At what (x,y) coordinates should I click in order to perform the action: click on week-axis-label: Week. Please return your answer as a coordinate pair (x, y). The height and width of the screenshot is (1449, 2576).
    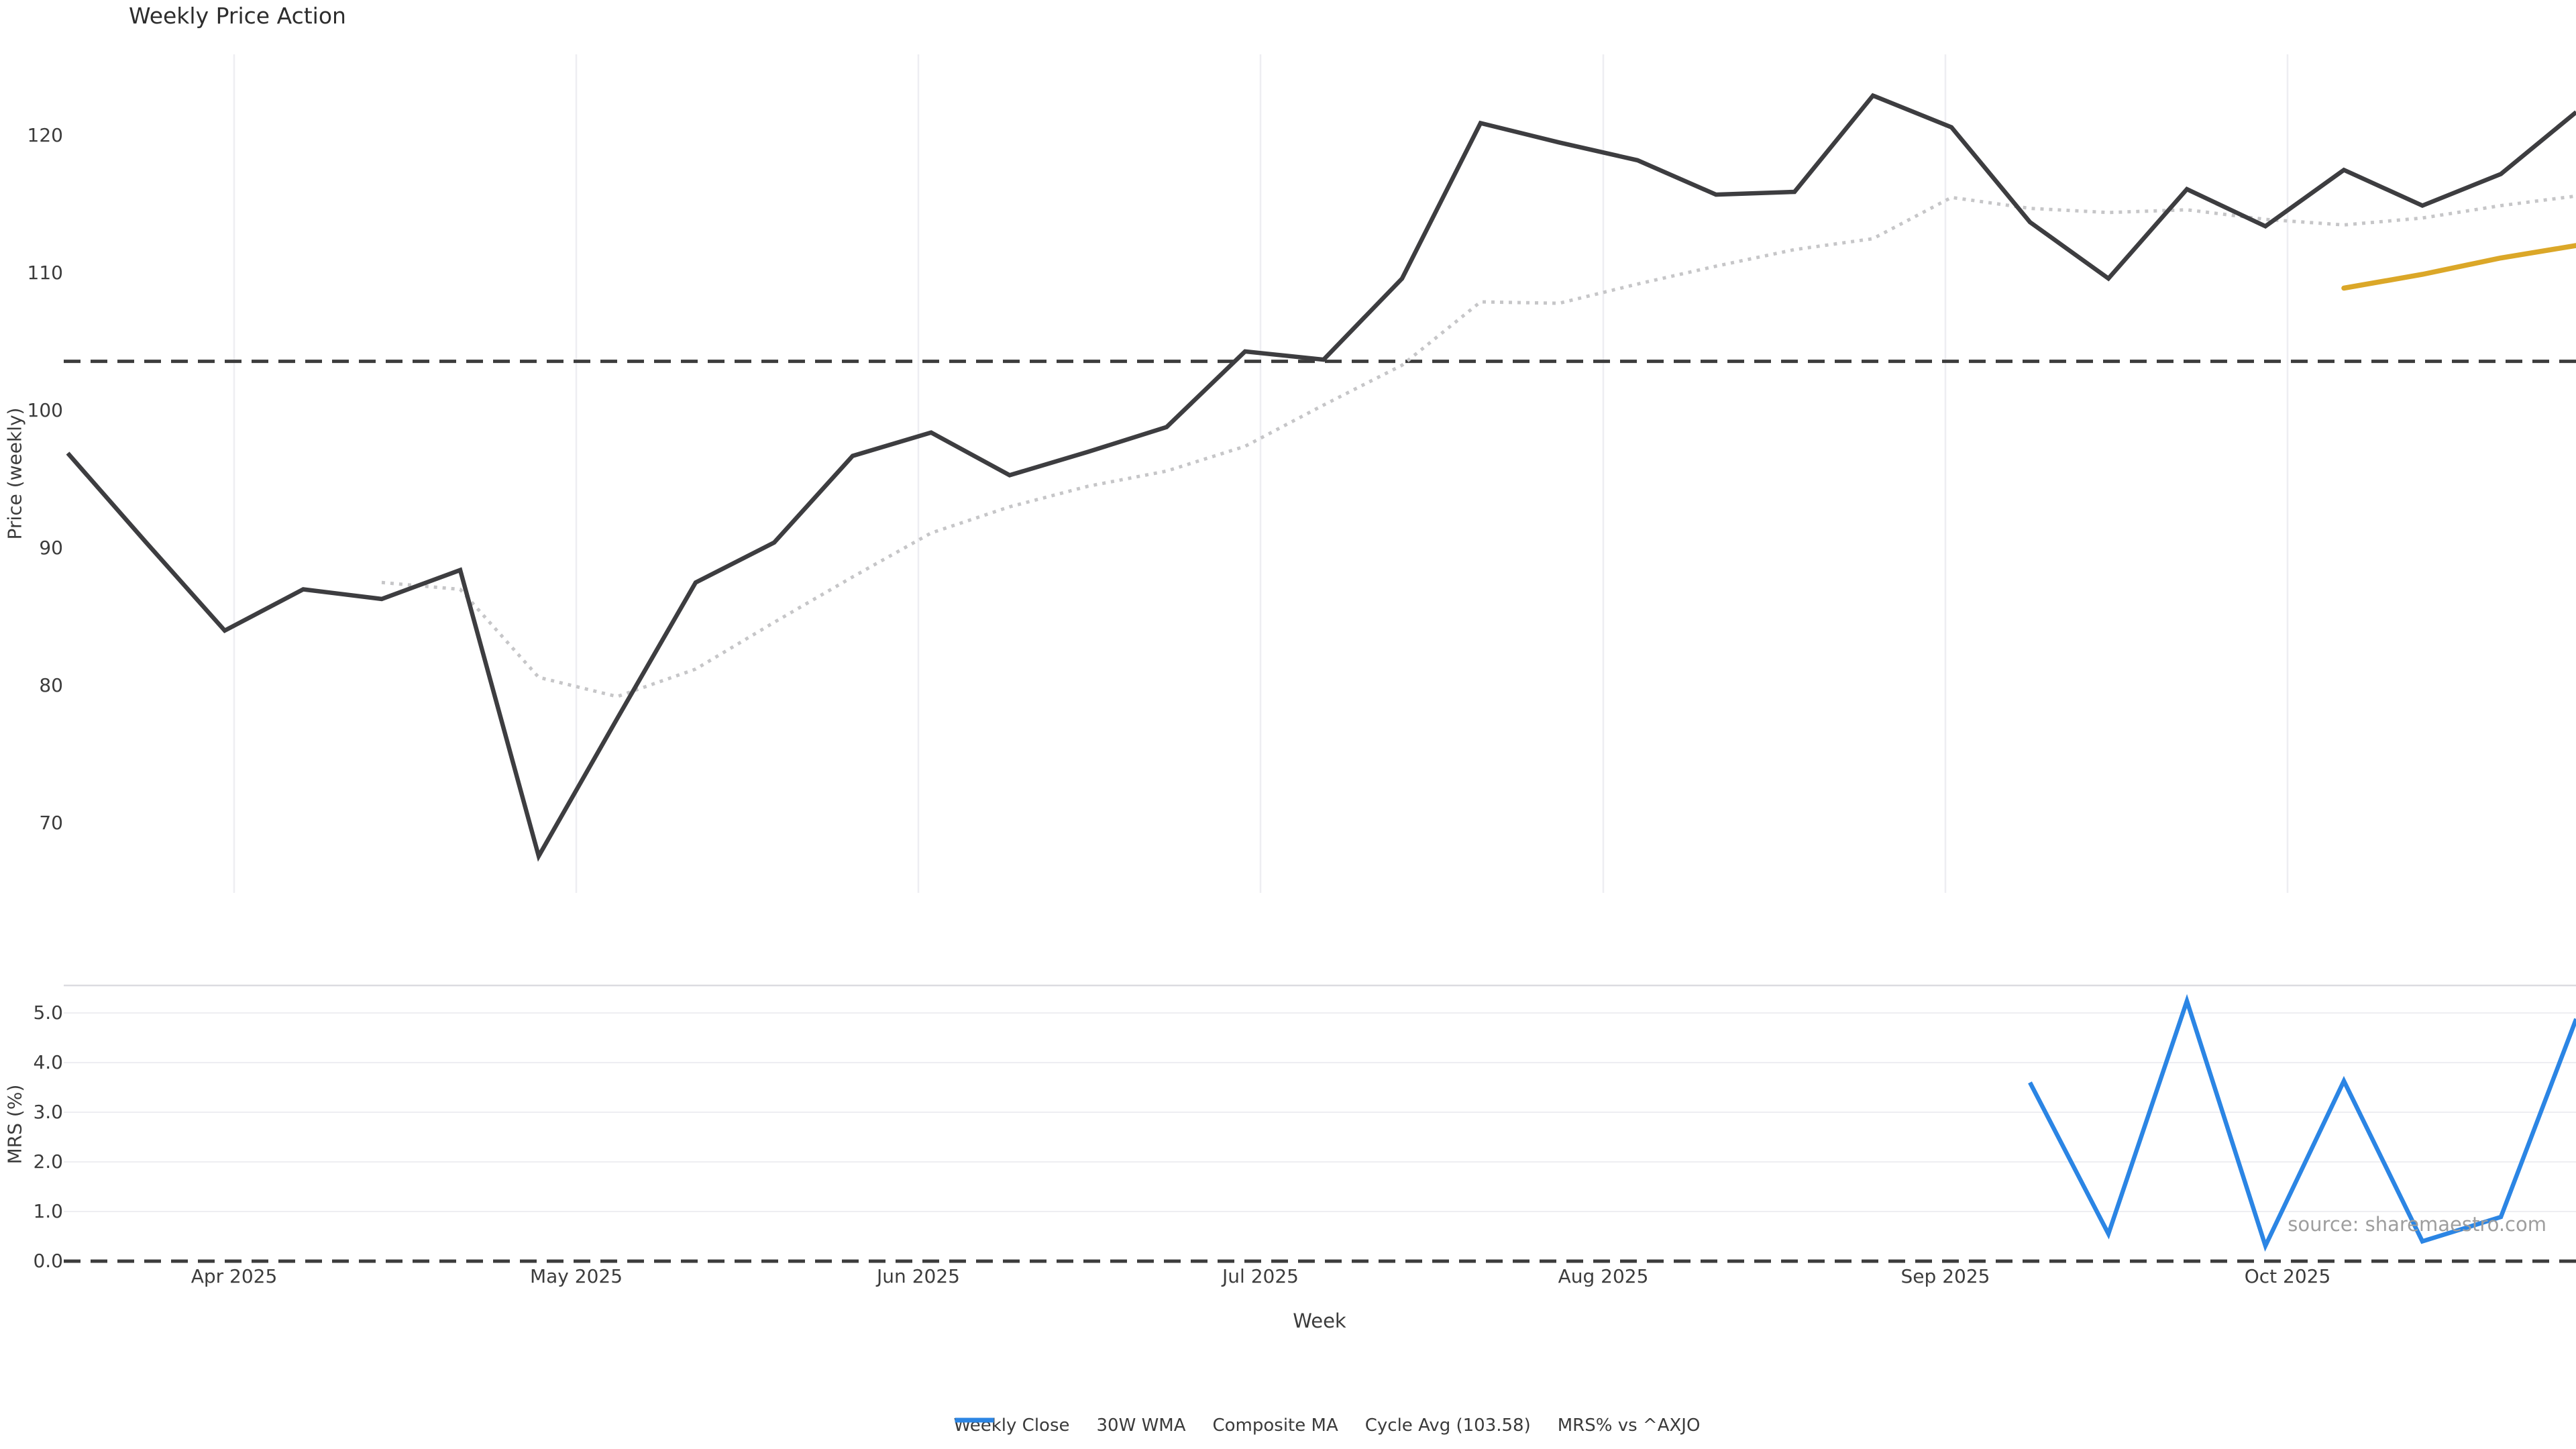
    Looking at the image, I should click on (1319, 1320).